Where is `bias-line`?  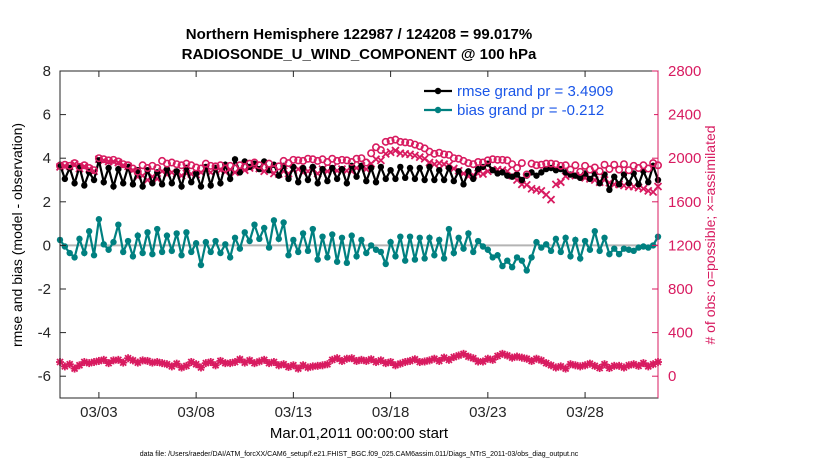
bias-line is located at coordinates (359, 246).